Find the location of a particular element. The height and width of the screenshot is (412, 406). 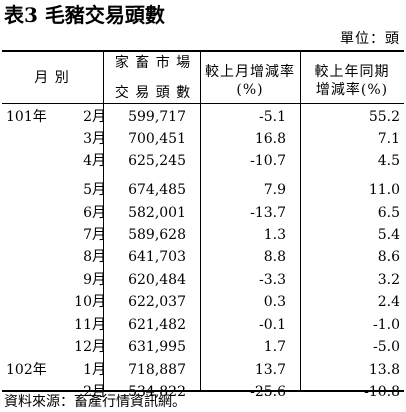

yoy-change-cell: 3.2 is located at coordinates (388, 280).